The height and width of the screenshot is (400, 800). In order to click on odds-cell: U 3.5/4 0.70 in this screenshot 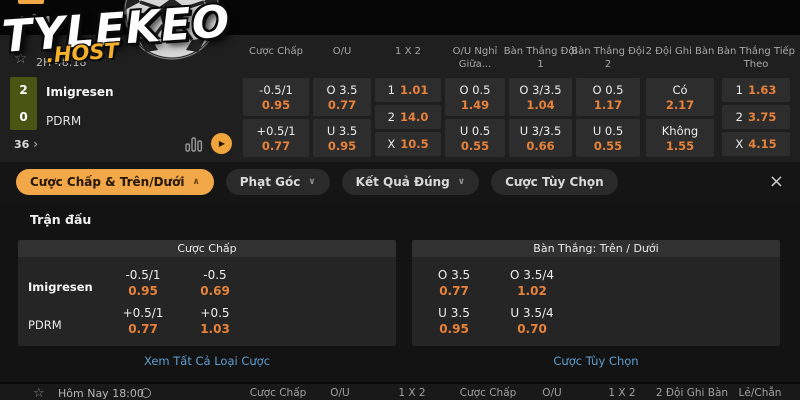, I will do `click(532, 321)`.